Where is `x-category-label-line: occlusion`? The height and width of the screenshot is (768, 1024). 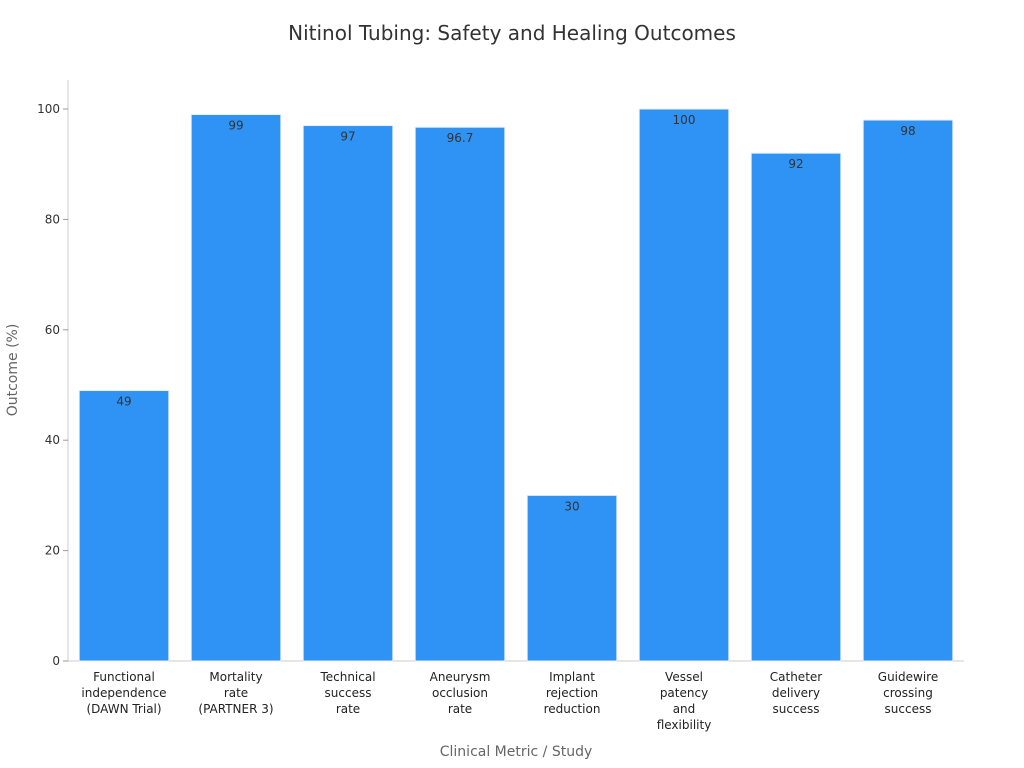 x-category-label-line: occlusion is located at coordinates (460, 693).